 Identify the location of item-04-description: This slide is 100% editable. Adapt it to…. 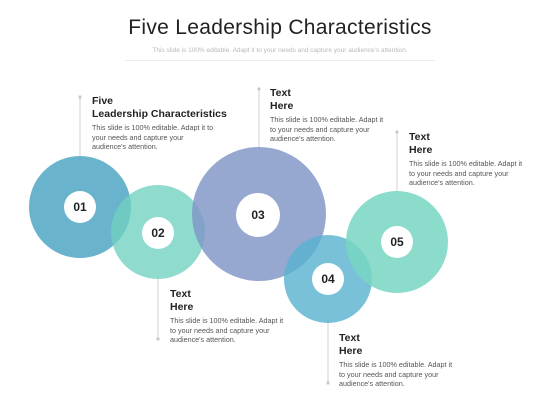
(396, 374).